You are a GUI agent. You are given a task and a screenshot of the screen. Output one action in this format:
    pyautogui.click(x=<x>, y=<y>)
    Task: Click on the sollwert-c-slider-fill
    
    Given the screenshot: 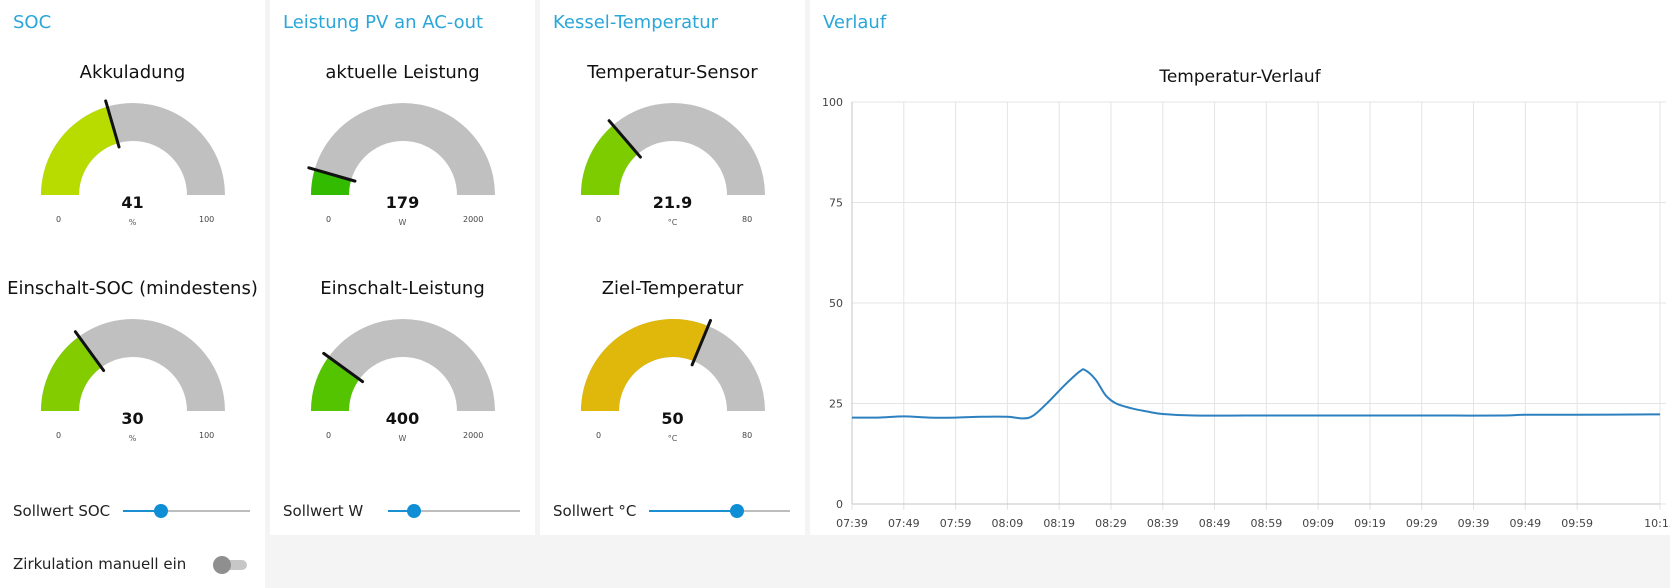 What is the action you would take?
    pyautogui.click(x=693, y=511)
    